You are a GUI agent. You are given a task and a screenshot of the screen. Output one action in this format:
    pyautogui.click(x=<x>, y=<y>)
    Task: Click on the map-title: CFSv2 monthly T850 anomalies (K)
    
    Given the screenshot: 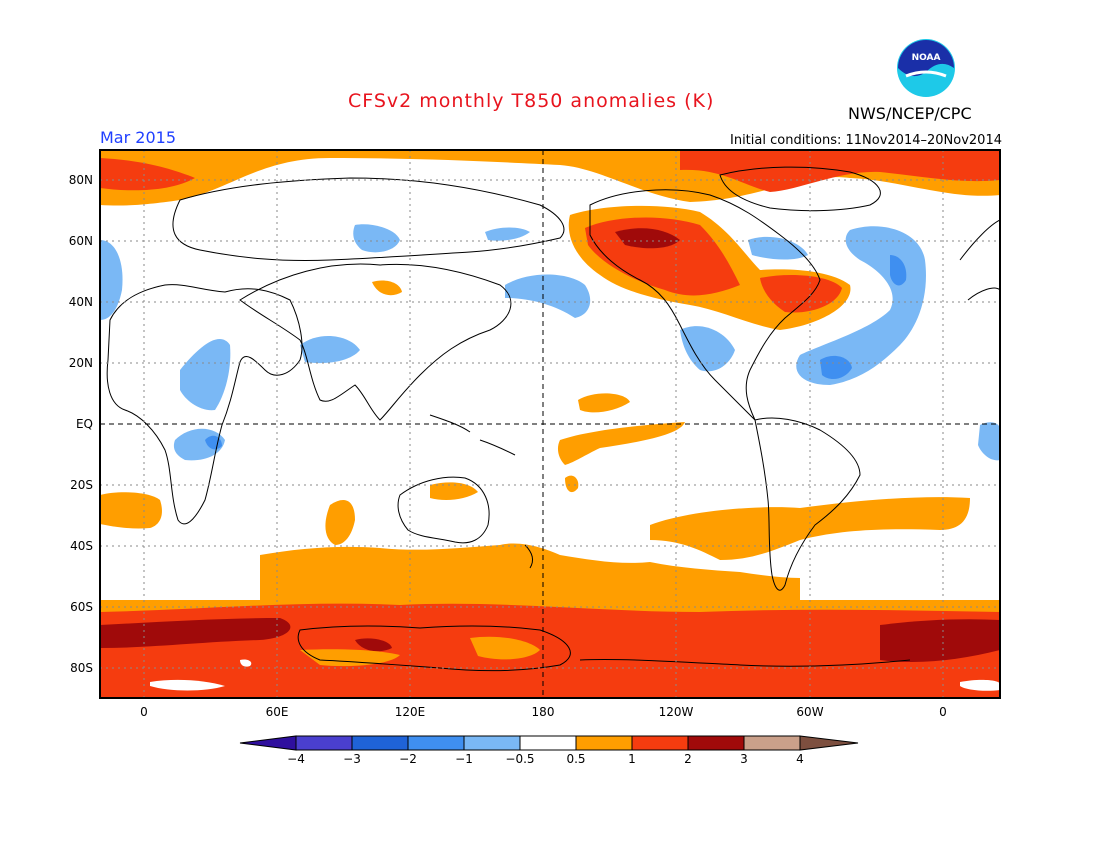 What is the action you would take?
    pyautogui.click(x=531, y=101)
    